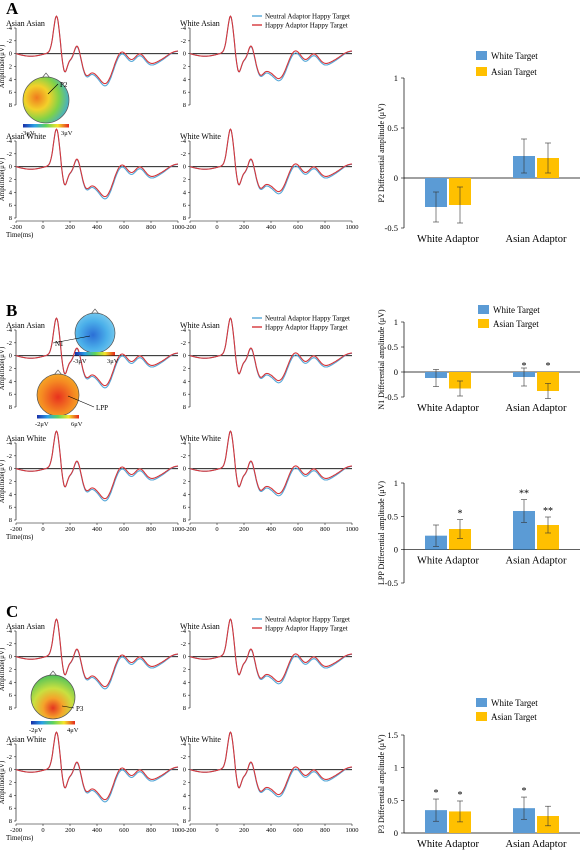 The image size is (583, 867). Describe the element at coordinates (514, 703) in the screenshot. I see `legend-label-white-target: White Target` at that location.